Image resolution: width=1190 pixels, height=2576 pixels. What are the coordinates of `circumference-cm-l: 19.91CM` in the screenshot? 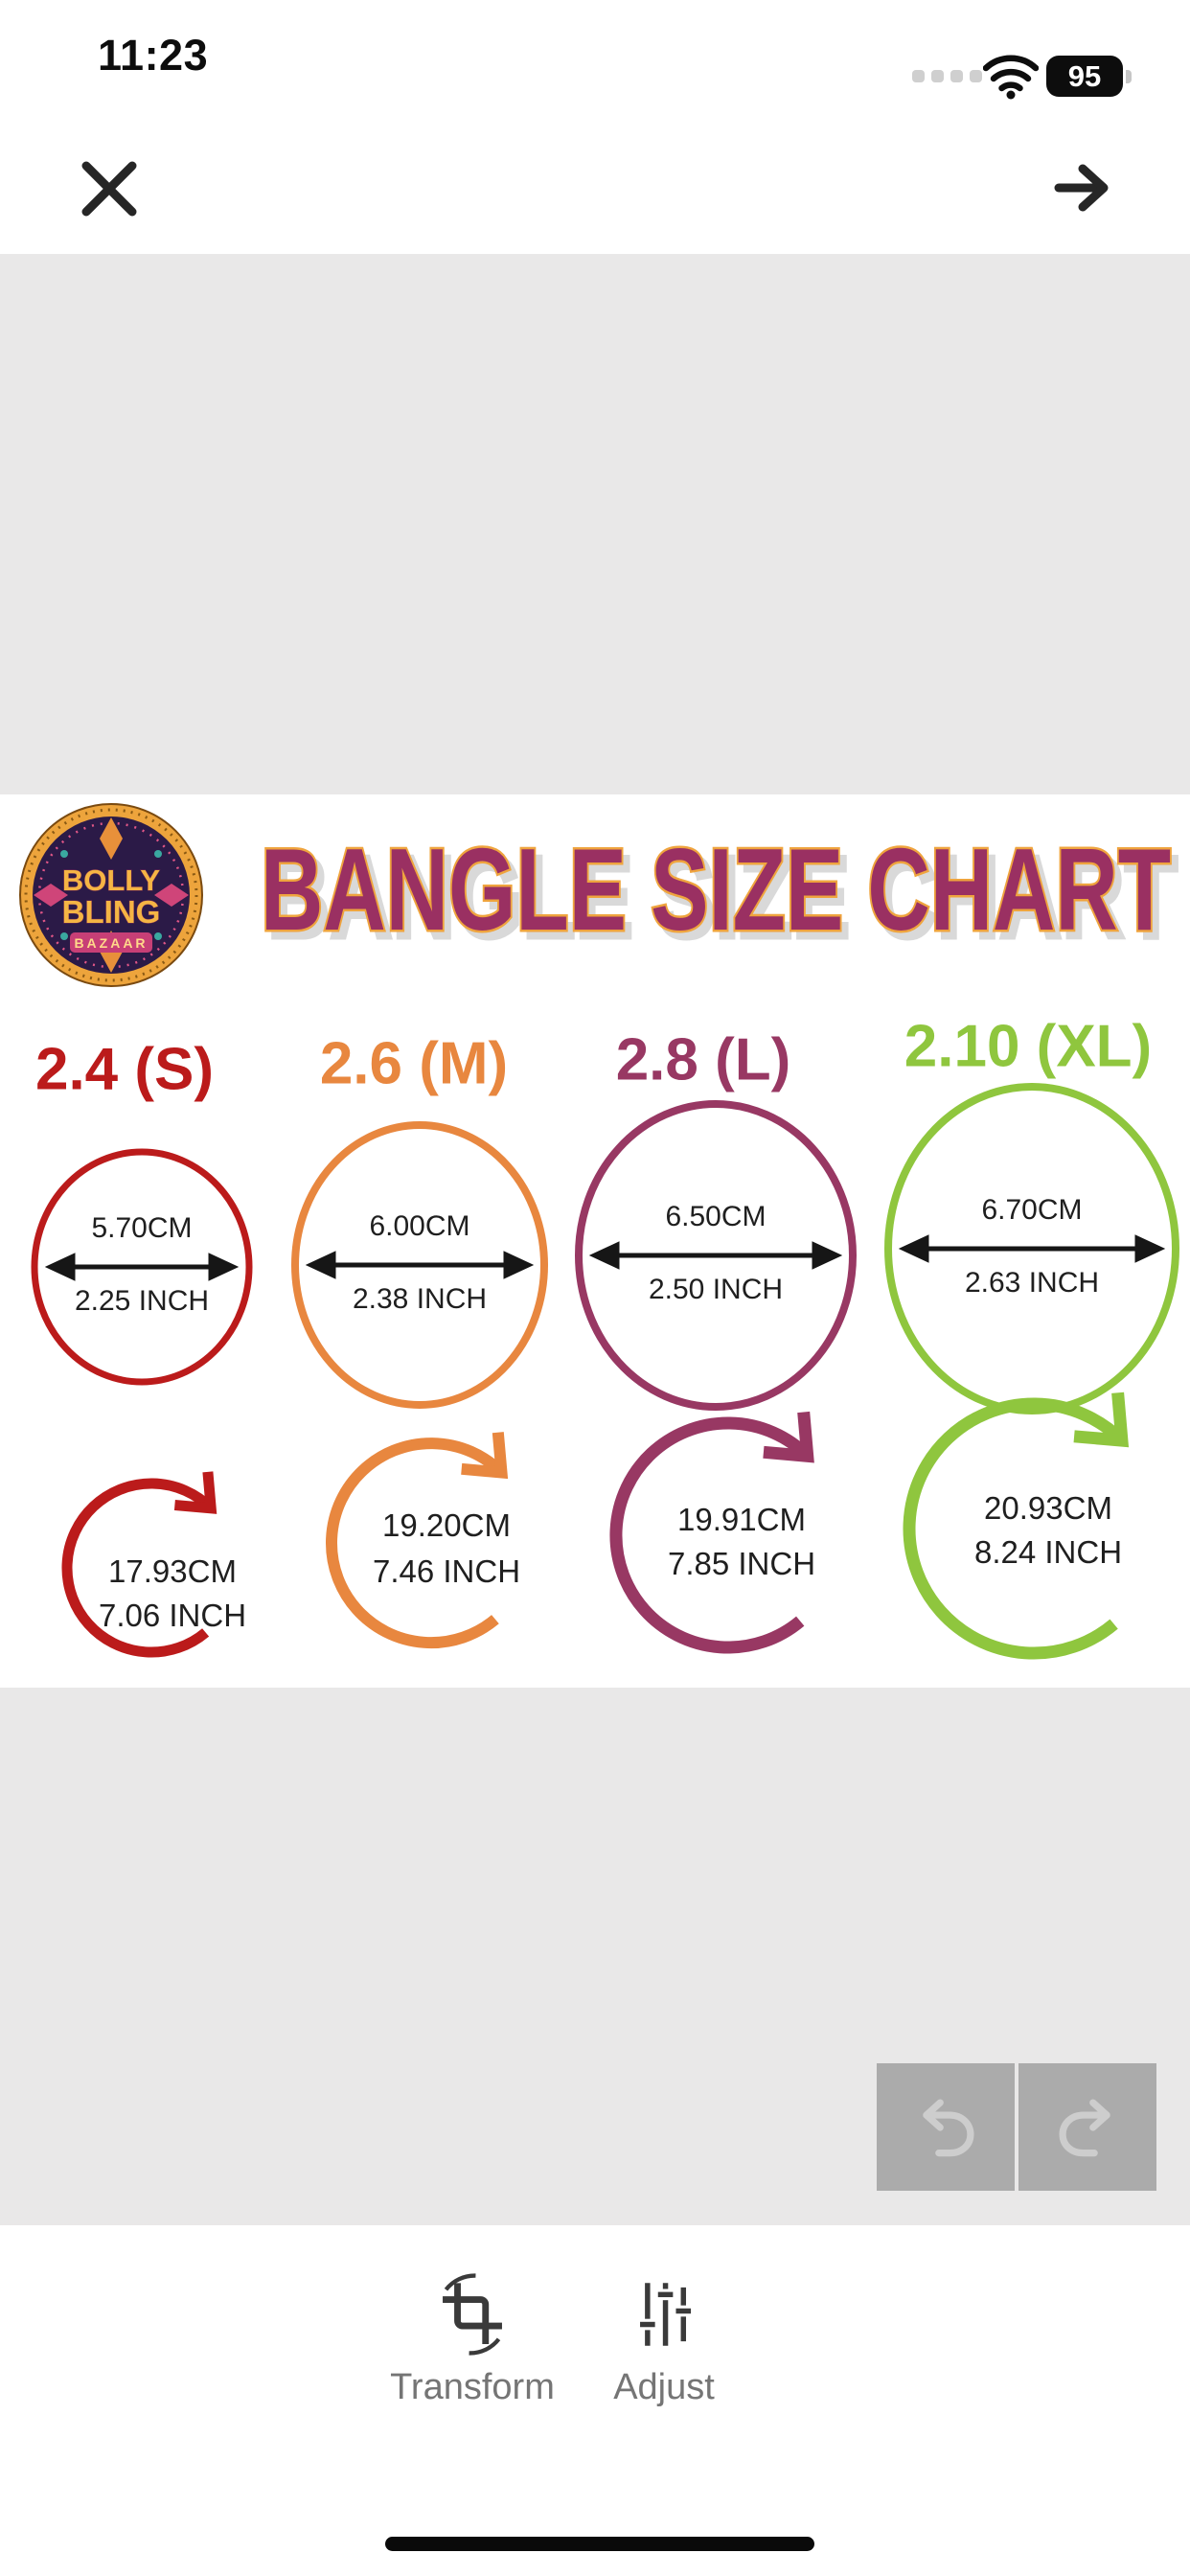 It's located at (742, 1519).